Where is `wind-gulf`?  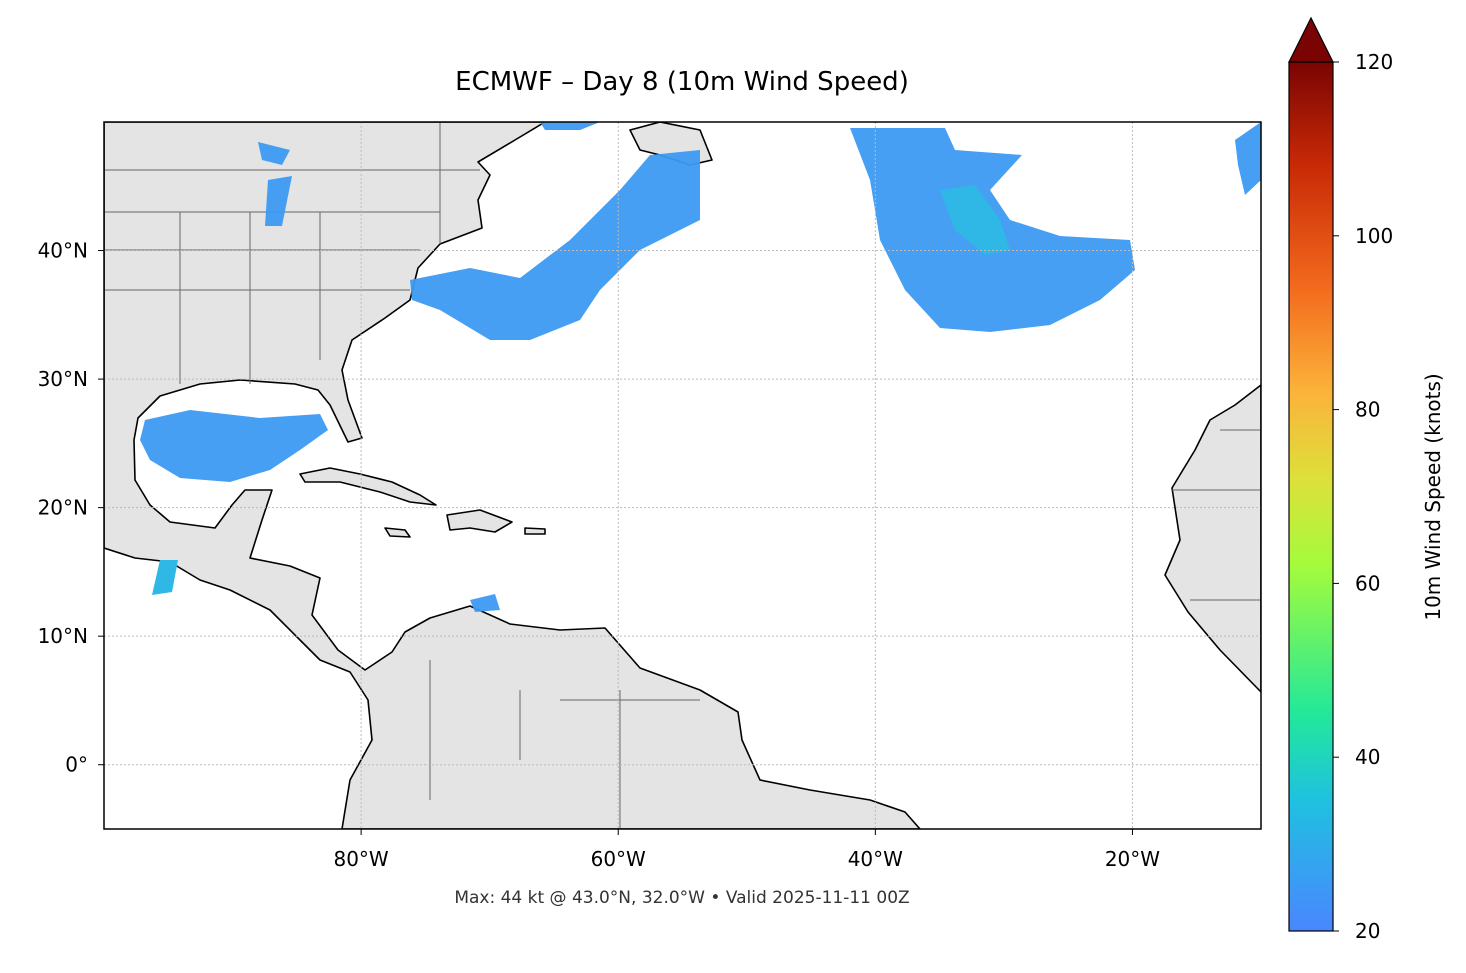 wind-gulf is located at coordinates (234, 446).